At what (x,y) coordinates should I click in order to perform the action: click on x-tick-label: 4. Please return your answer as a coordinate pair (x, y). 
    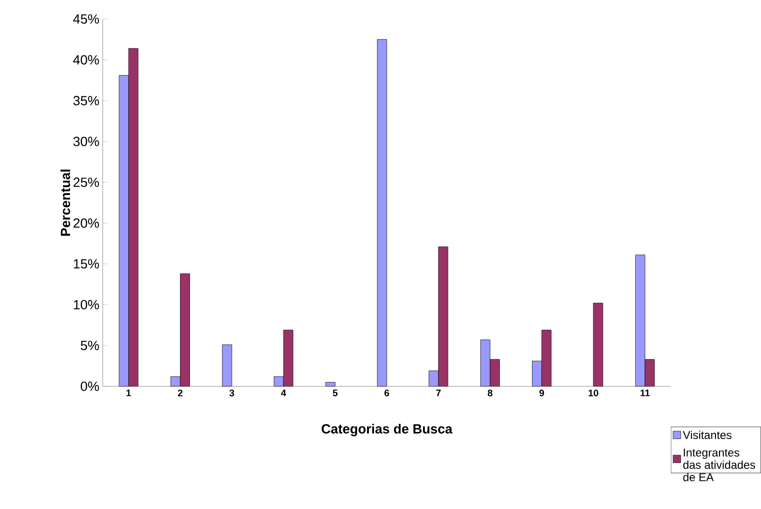
    Looking at the image, I should click on (283, 393).